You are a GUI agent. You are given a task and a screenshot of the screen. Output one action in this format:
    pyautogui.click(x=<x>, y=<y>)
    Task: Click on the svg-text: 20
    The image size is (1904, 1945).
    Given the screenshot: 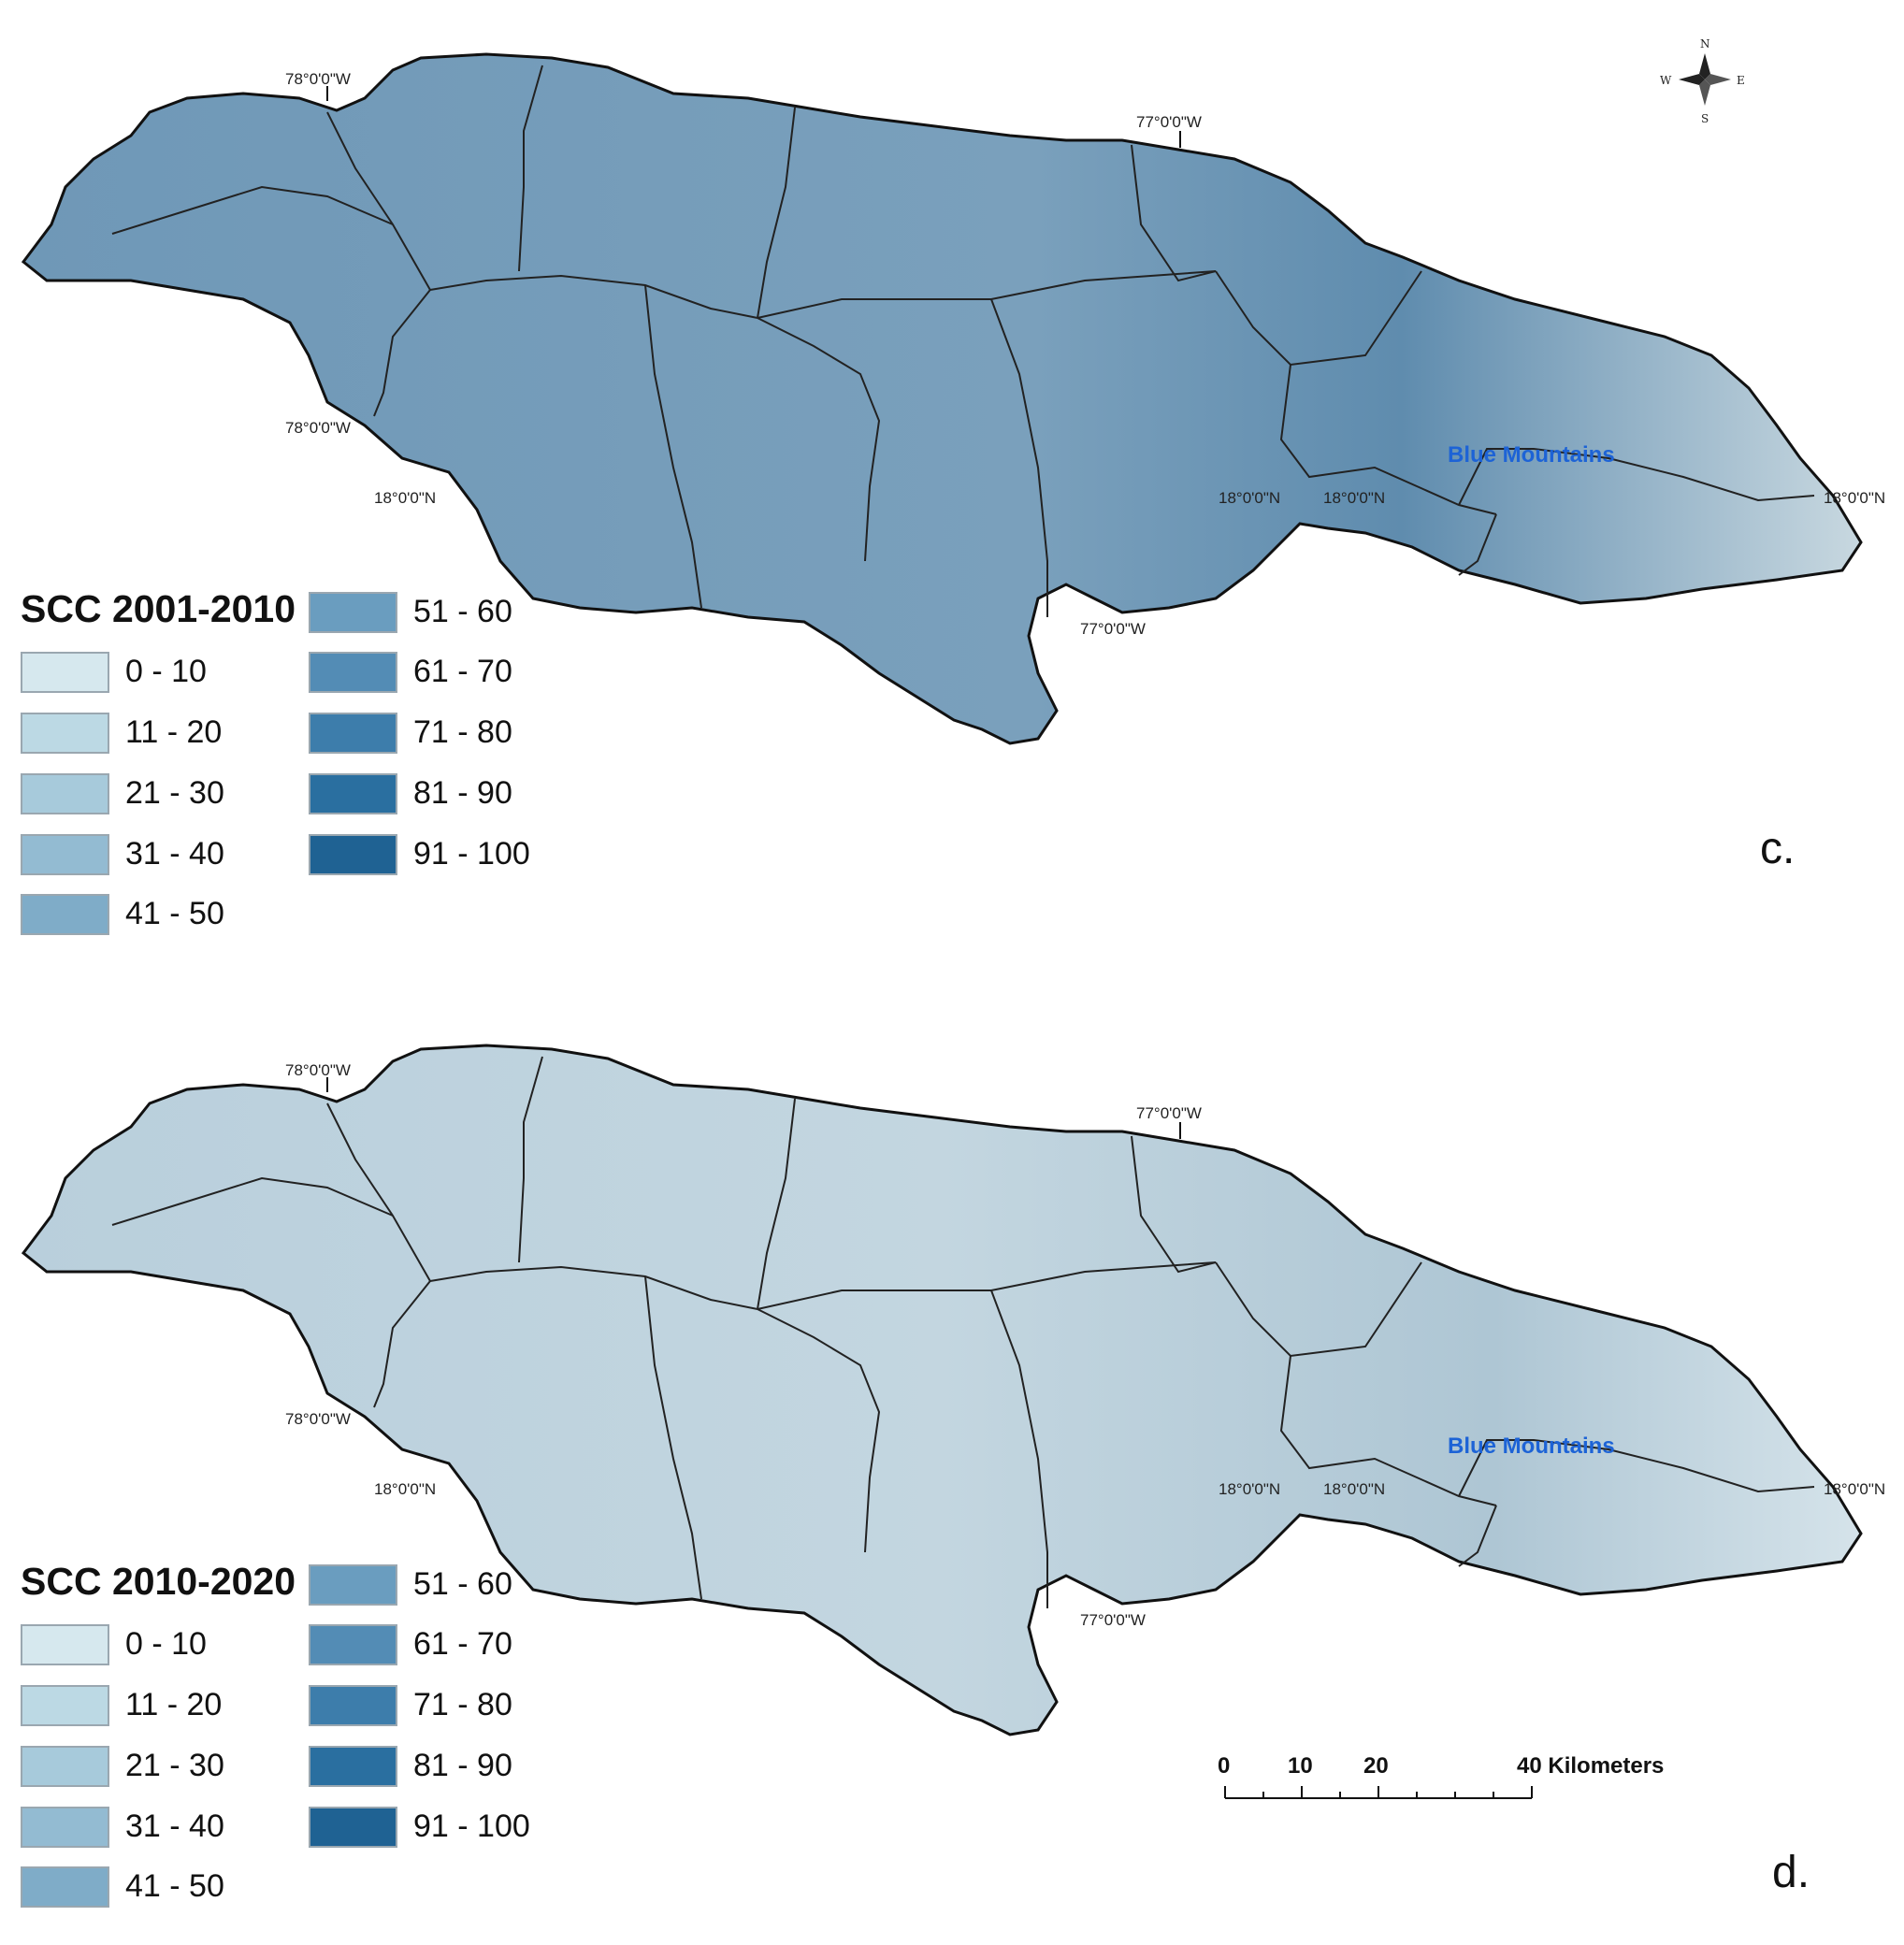 What is the action you would take?
    pyautogui.click(x=1376, y=1766)
    